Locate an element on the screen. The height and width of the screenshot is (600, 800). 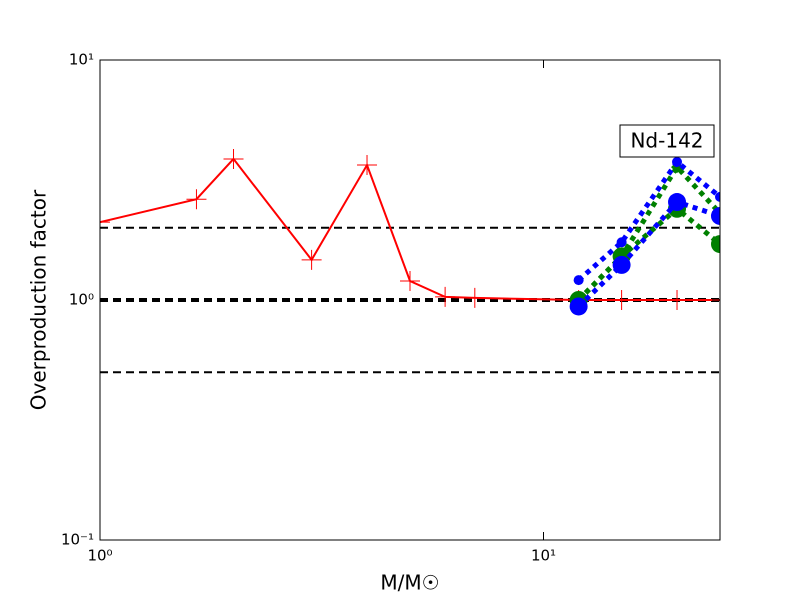
y-tick-label: 10⁰ is located at coordinates (81, 300).